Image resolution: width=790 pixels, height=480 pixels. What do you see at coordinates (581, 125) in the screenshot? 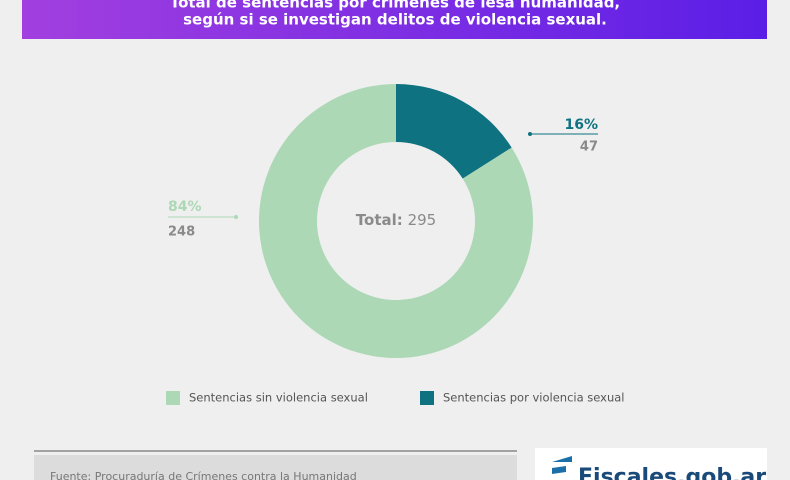
I see `percent-label: 16%` at bounding box center [581, 125].